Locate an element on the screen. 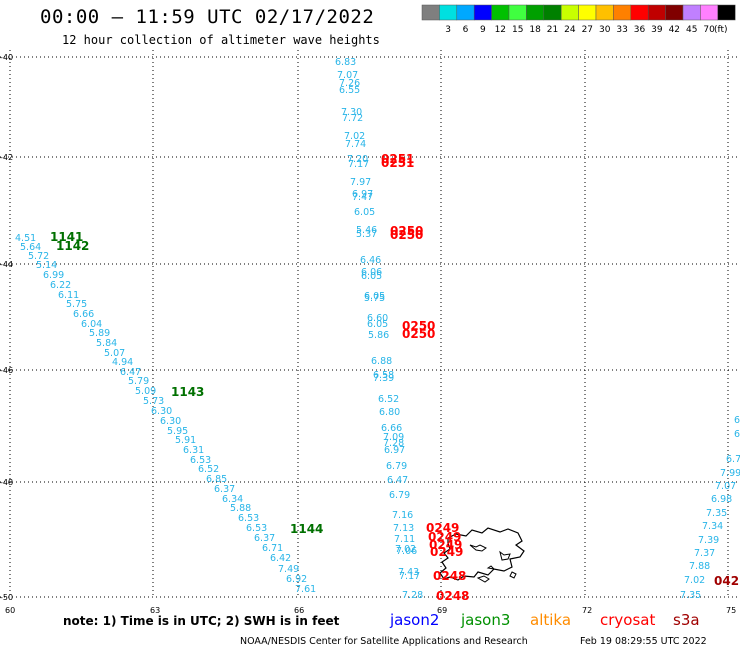 This screenshot has width=740, height=650. swh-reading: 7.35 is located at coordinates (716, 513).